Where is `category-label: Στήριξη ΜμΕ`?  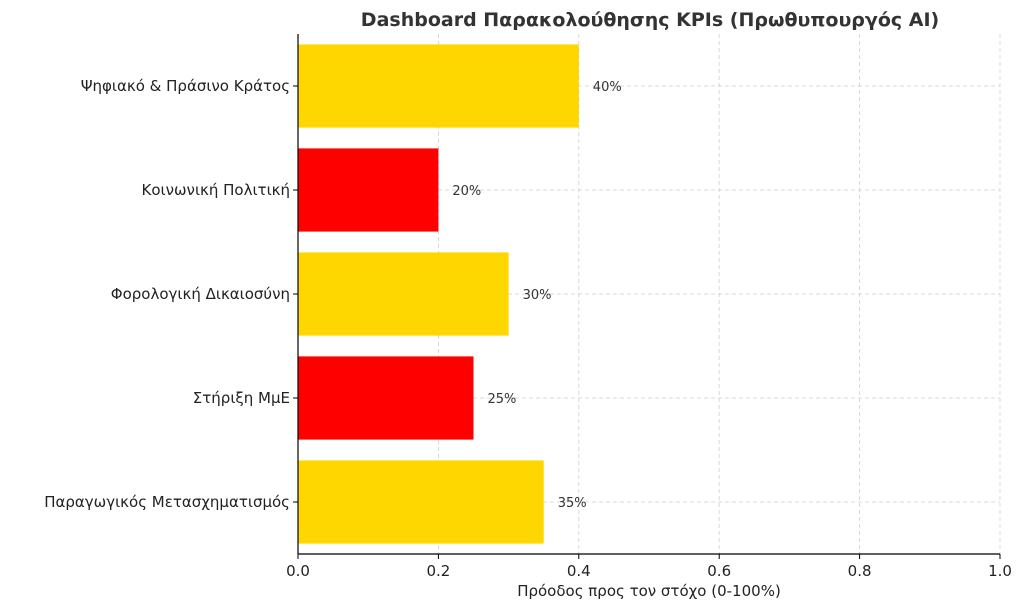
category-label: Στήριξη ΜμΕ is located at coordinates (241, 398).